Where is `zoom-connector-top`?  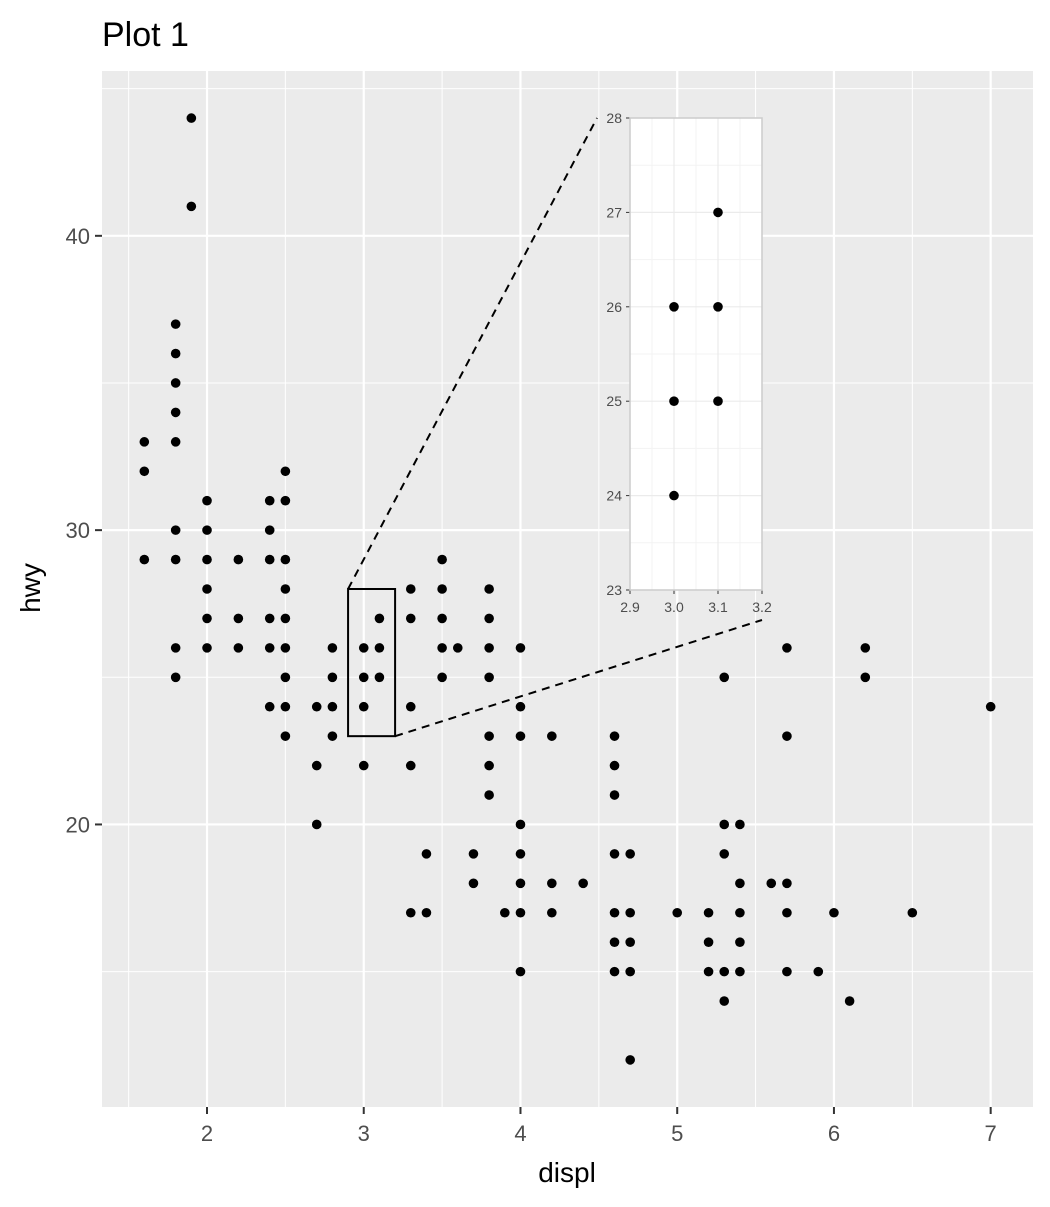
zoom-connector-top is located at coordinates (472, 353).